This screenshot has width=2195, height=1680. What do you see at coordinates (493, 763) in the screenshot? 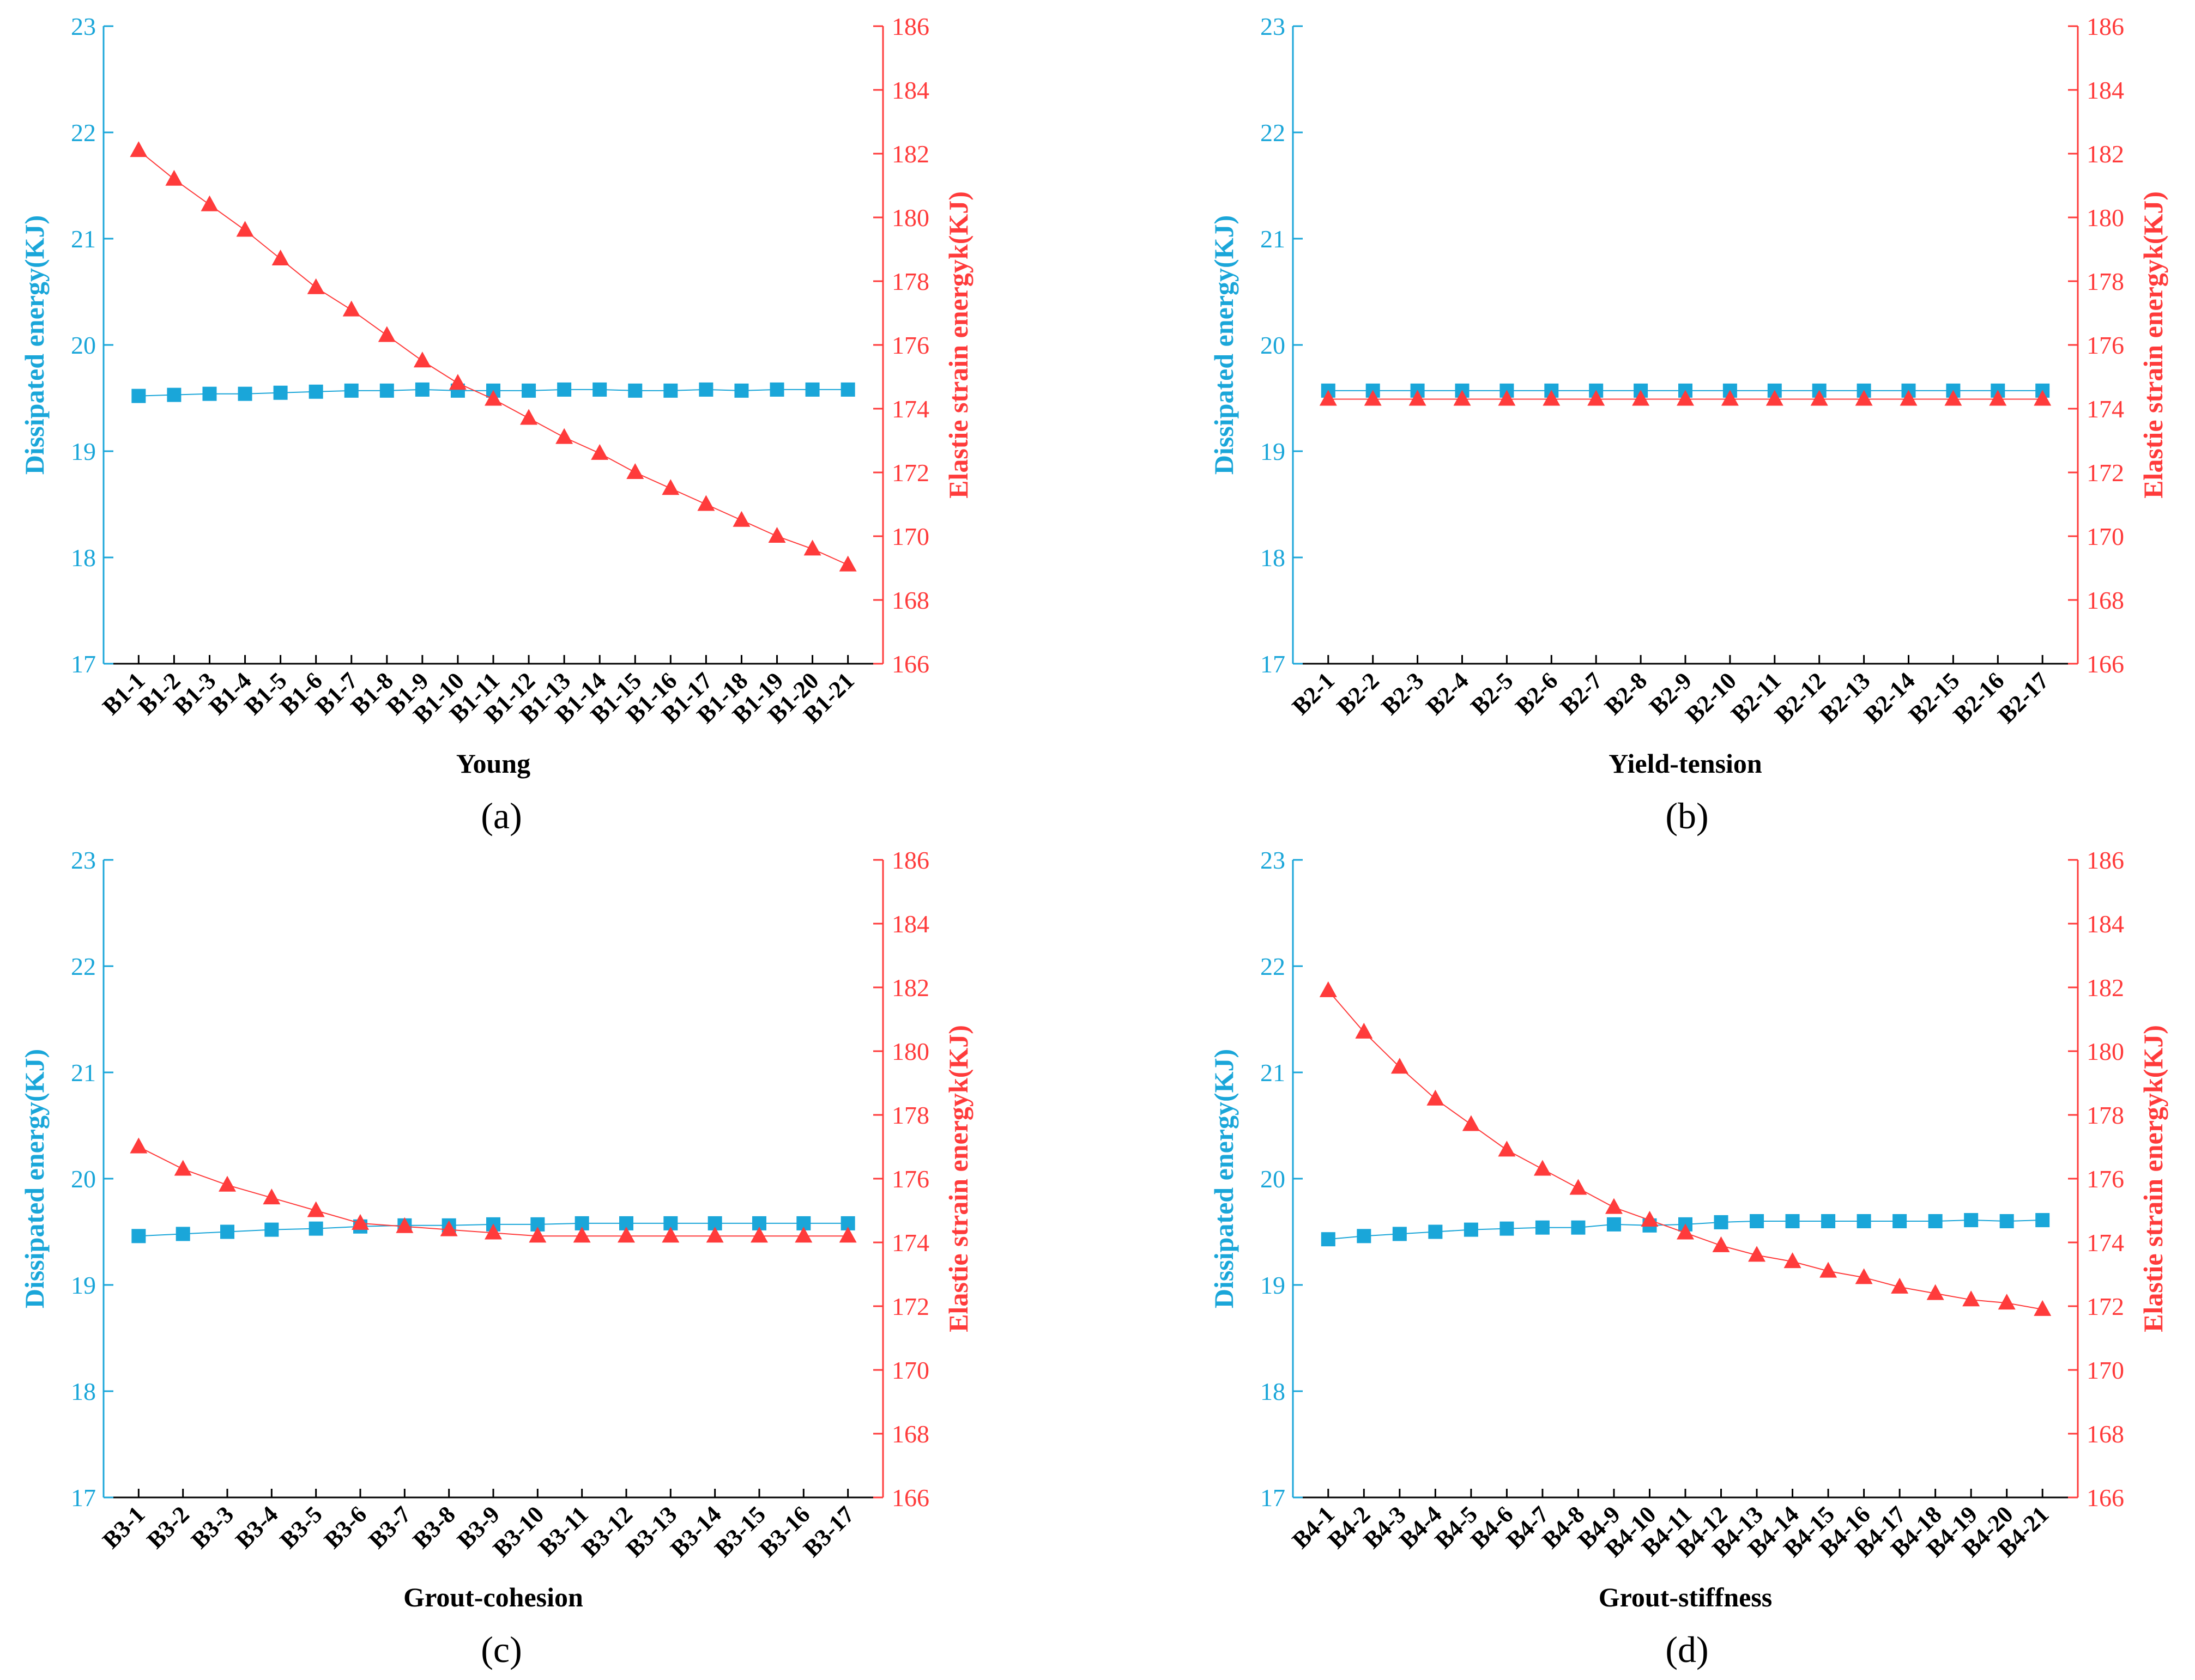
I see `x-axis-title: Young` at bounding box center [493, 763].